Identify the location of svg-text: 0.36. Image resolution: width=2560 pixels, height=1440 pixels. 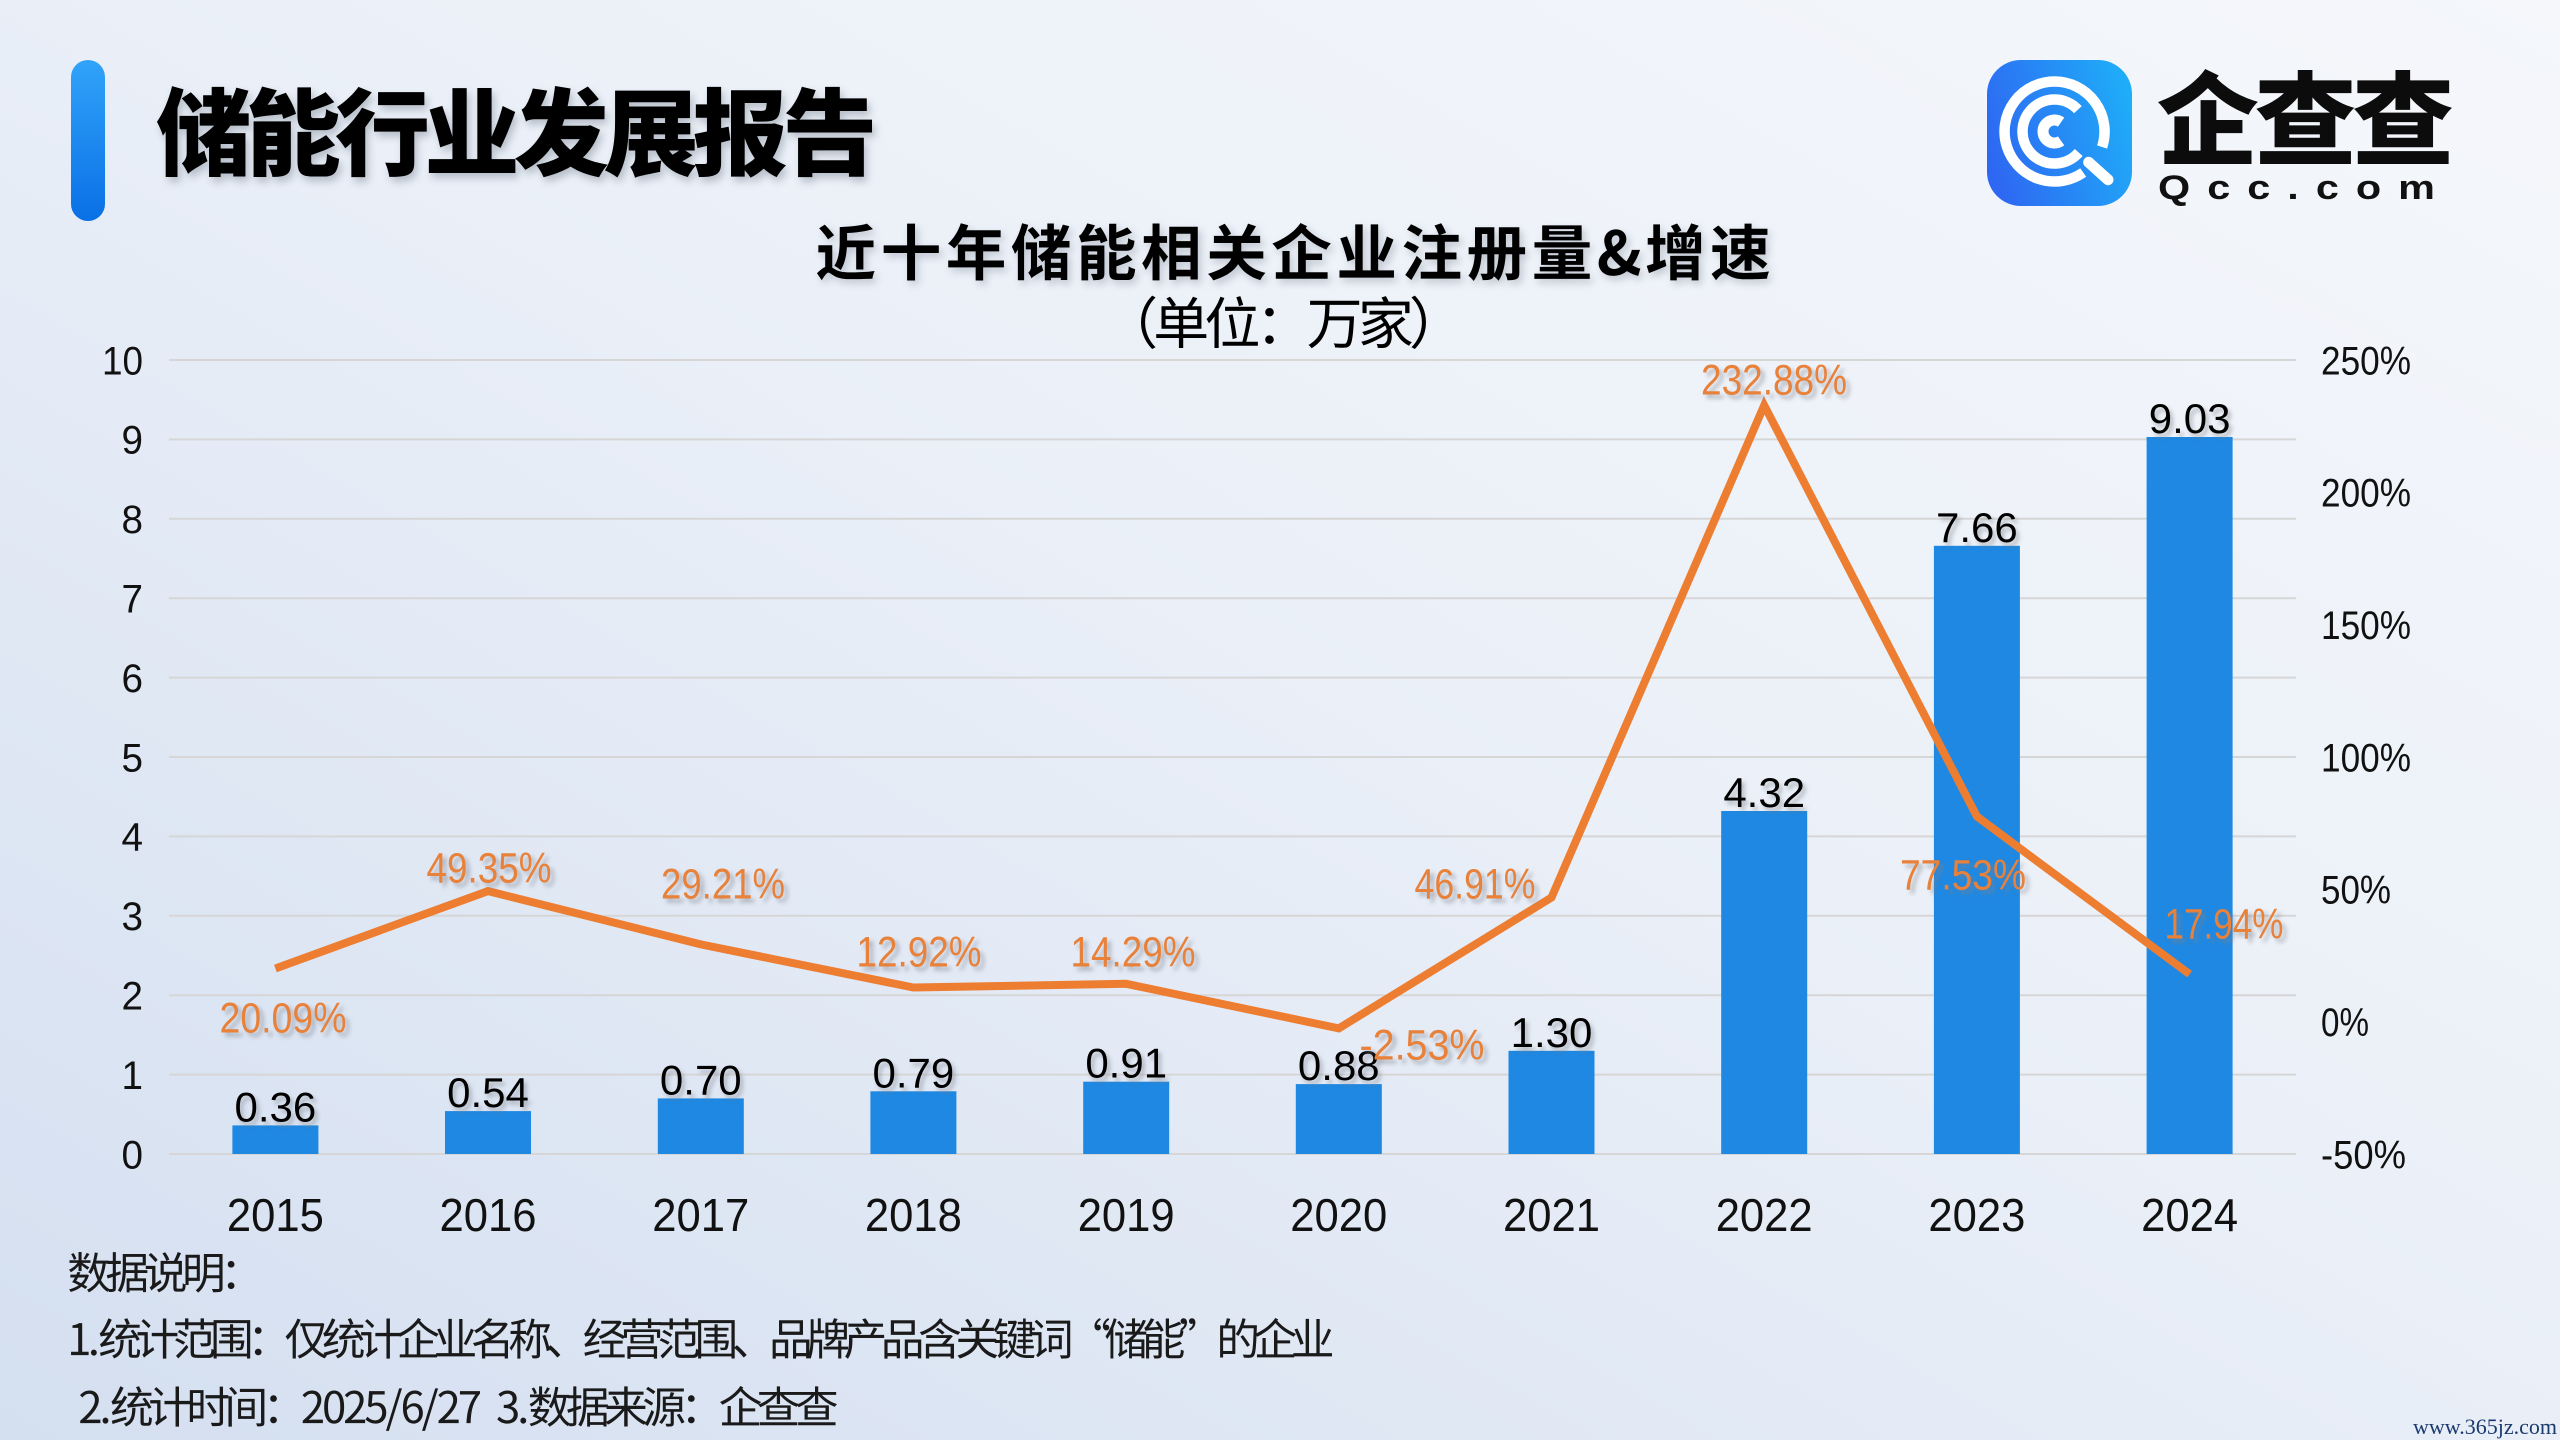
(276, 1106).